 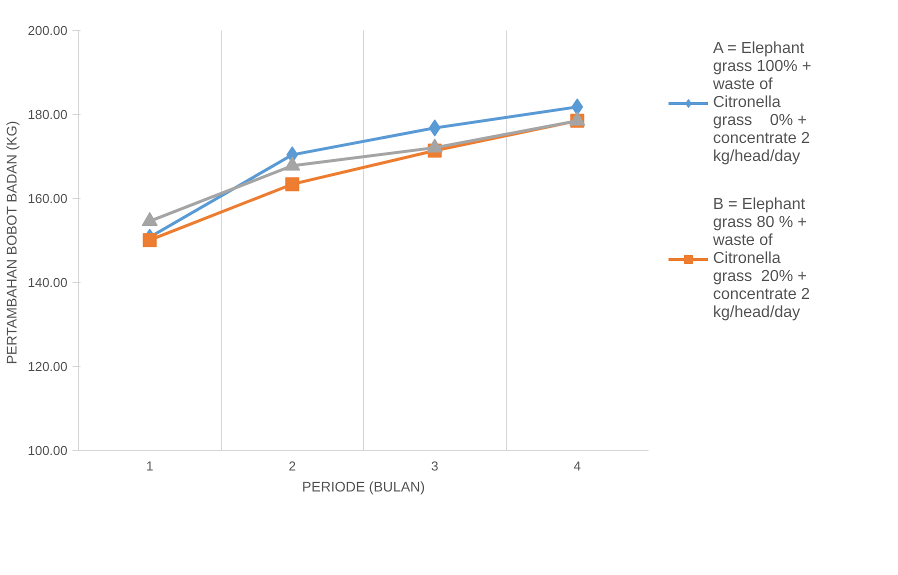 I want to click on x-tick-label: 2, so click(x=292, y=466).